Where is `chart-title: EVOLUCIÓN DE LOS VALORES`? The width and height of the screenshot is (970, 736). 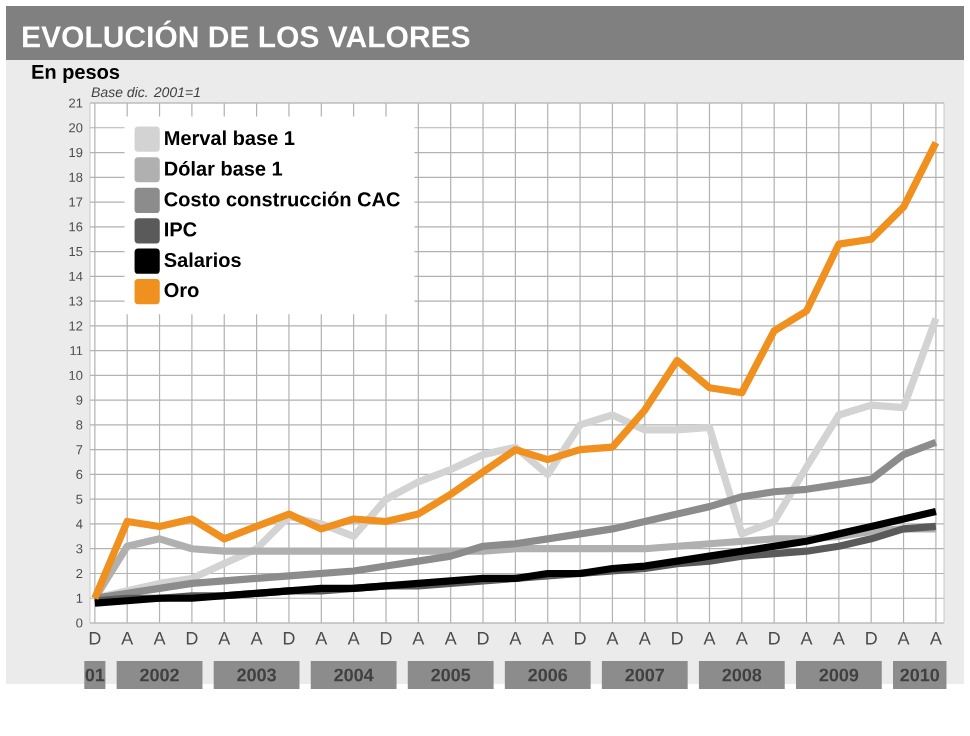 chart-title: EVOLUCIÓN DE LOS VALORES is located at coordinates (246, 34).